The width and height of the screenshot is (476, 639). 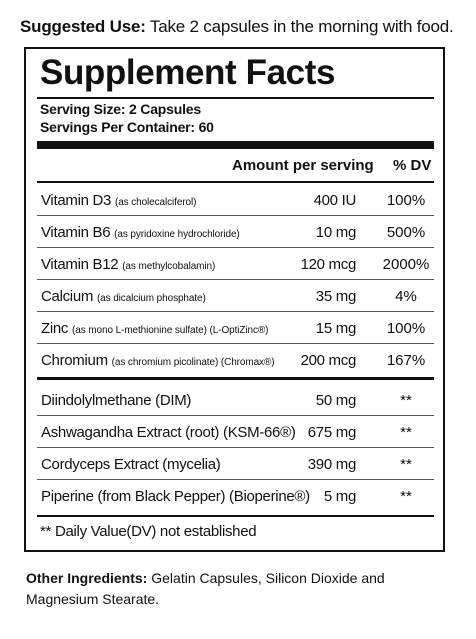 What do you see at coordinates (406, 264) in the screenshot?
I see `daily-value: 2000%` at bounding box center [406, 264].